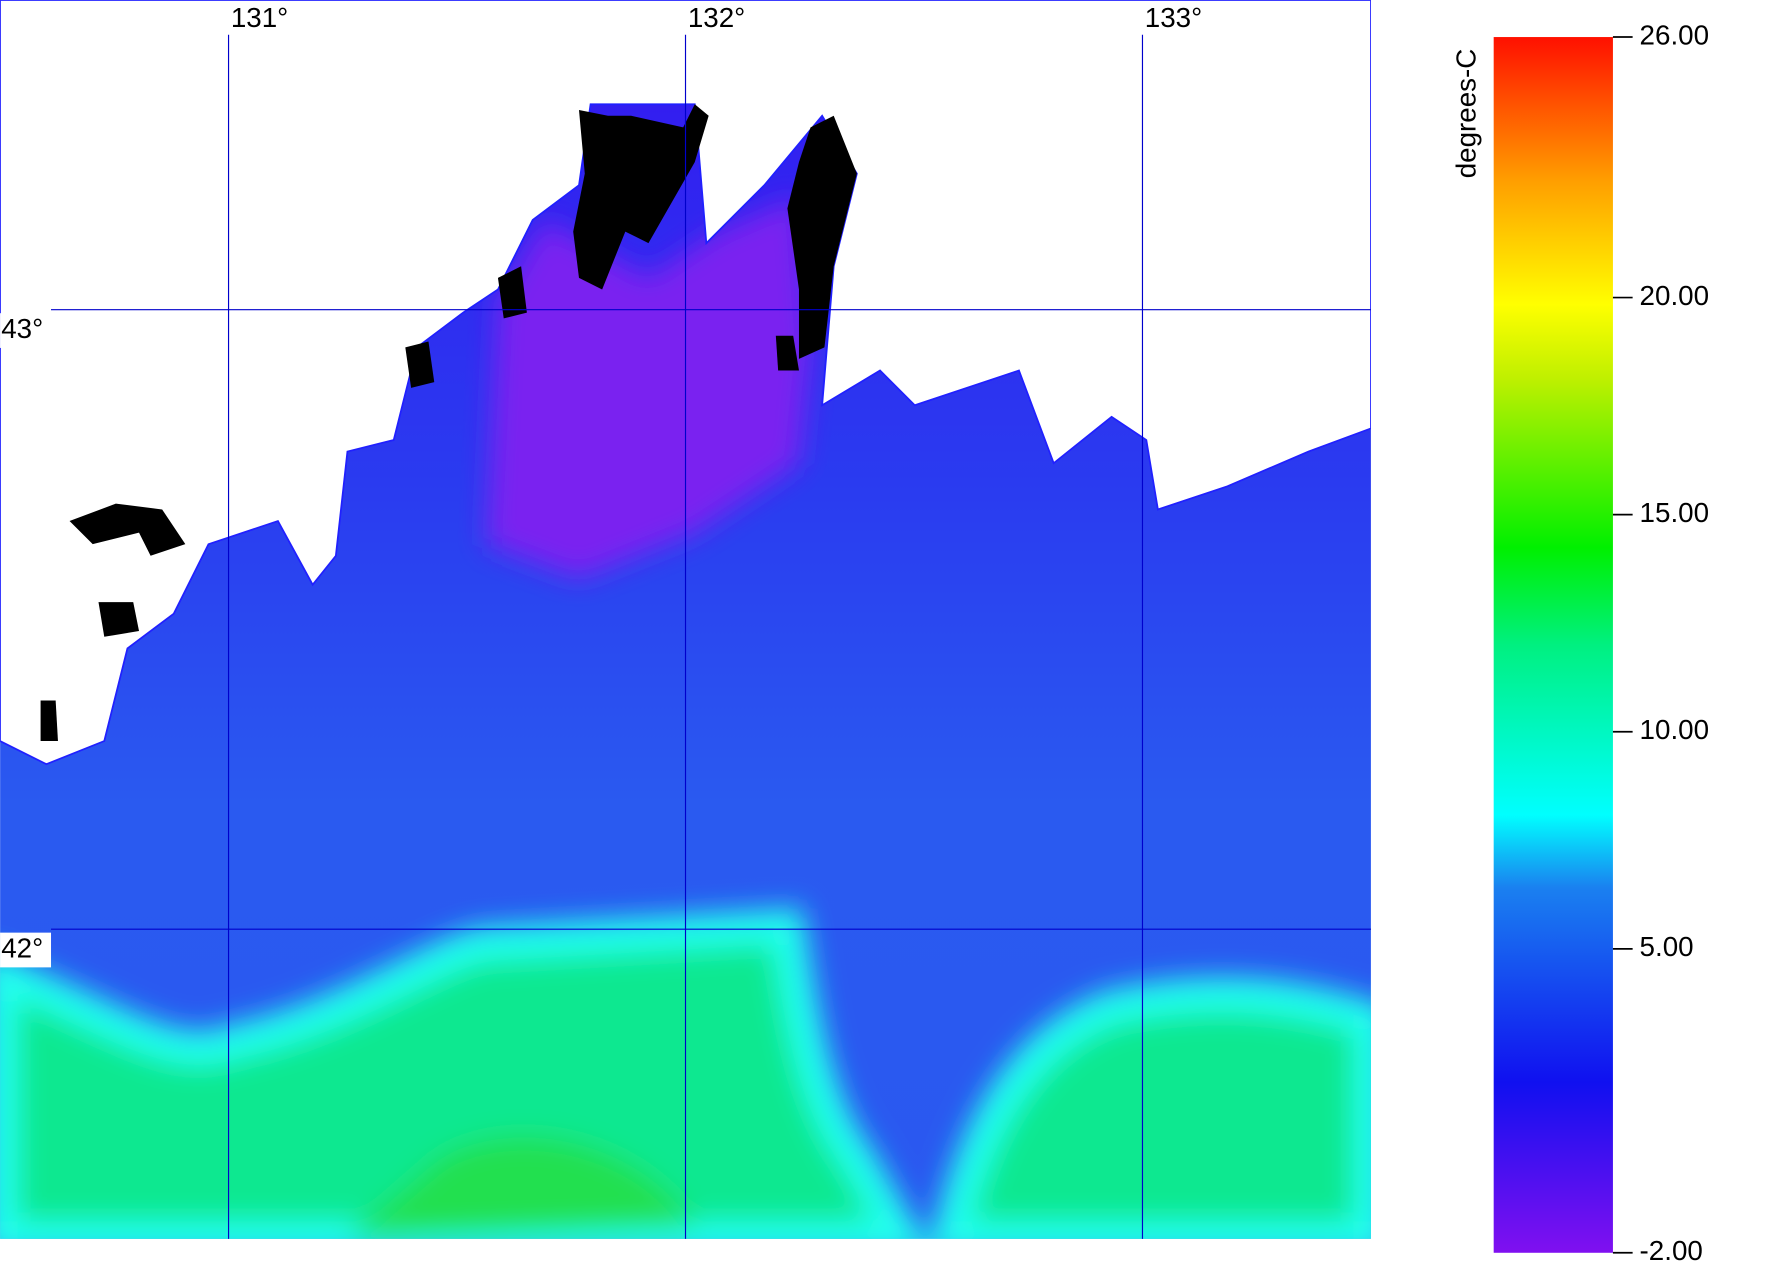 The image size is (1789, 1272). What do you see at coordinates (716, 17) in the screenshot?
I see `longitude-label: 132°` at bounding box center [716, 17].